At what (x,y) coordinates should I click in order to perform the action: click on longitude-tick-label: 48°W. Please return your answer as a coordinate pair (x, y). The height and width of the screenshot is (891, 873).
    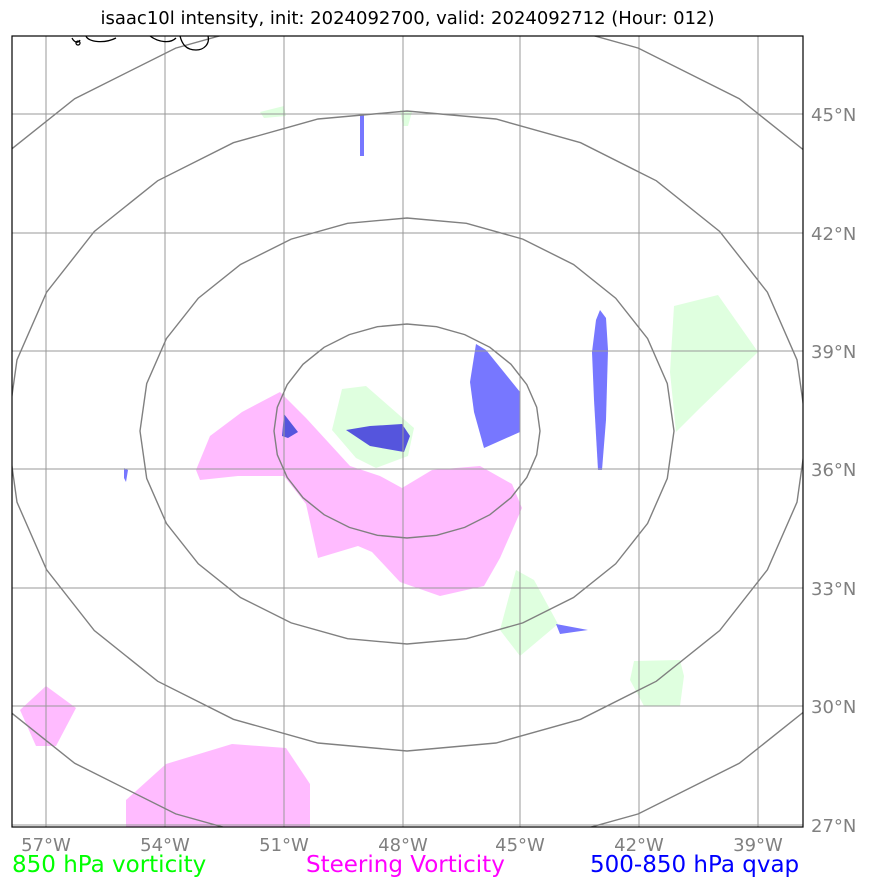
    Looking at the image, I should click on (403, 845).